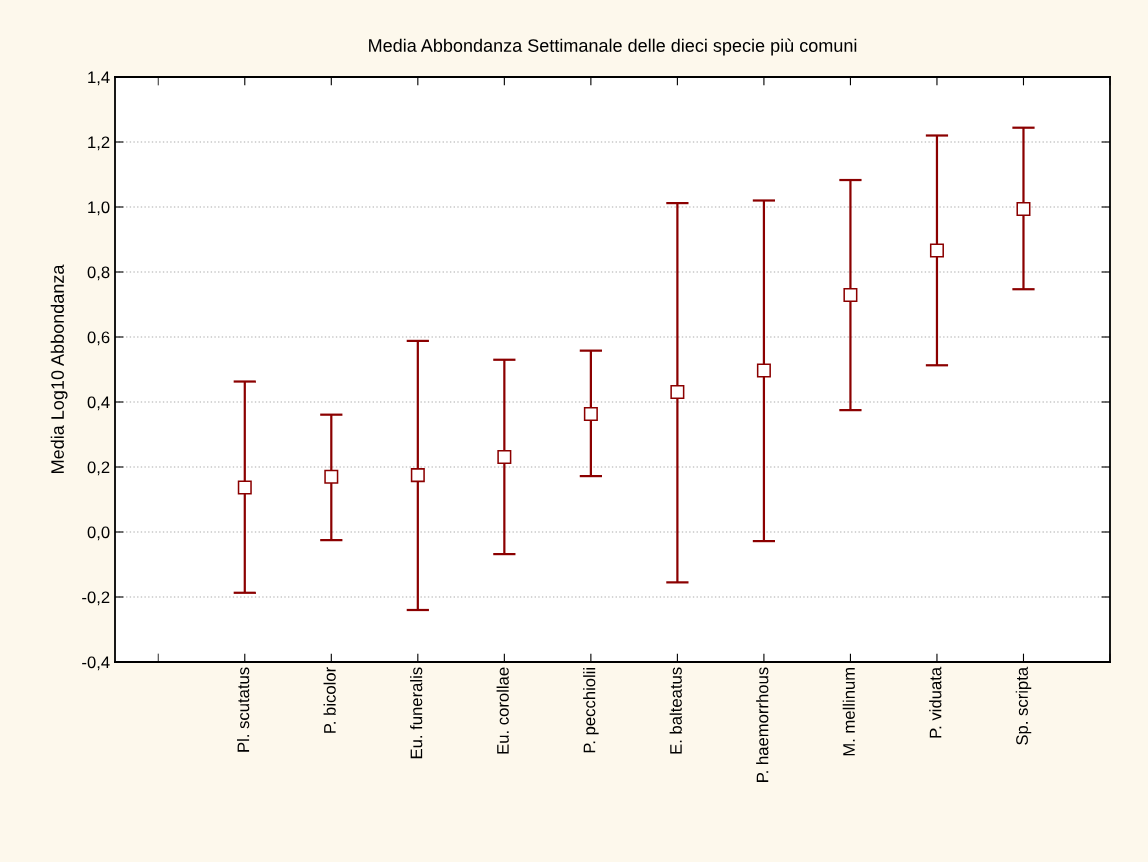 This screenshot has width=1148, height=862. Describe the element at coordinates (99, 208) in the screenshot. I see `y-tick-label: 1,0` at that location.